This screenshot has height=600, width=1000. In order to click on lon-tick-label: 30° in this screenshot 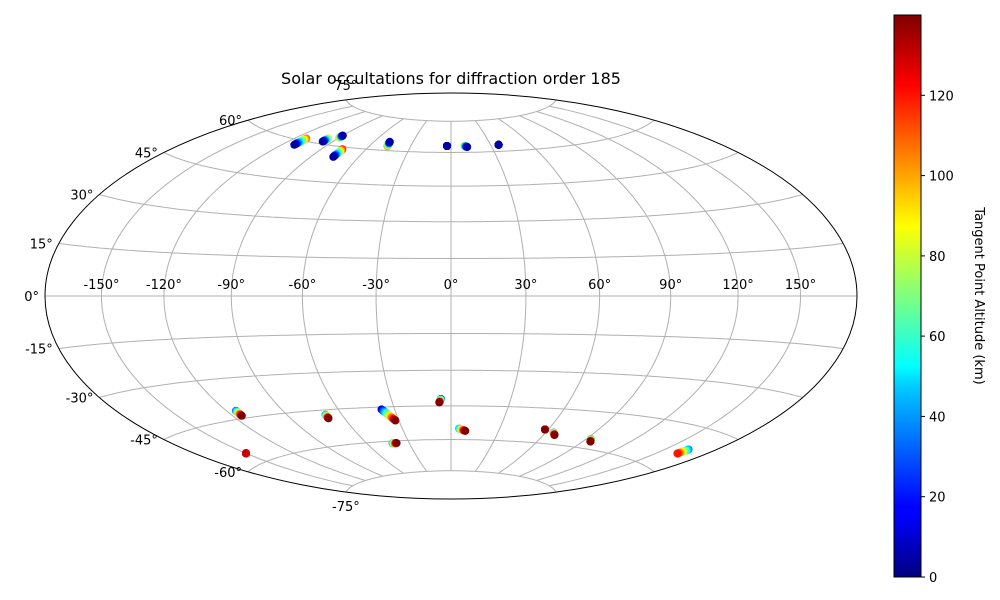, I will do `click(525, 285)`.